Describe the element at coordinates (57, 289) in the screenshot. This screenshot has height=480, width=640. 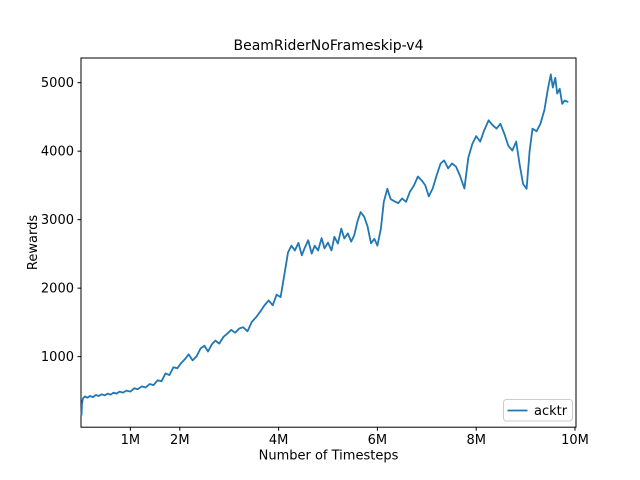
I see `y-tick-label: 2000` at that location.